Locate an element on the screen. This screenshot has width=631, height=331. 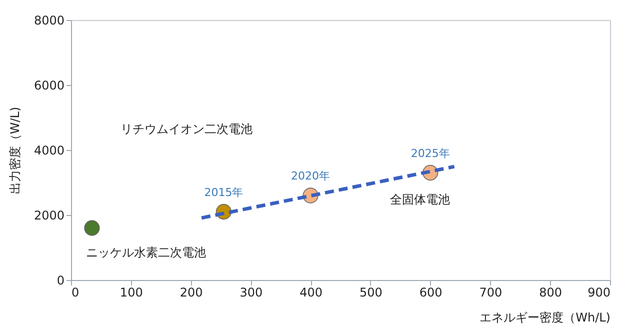
x-tick-label: 500 is located at coordinates (370, 293).